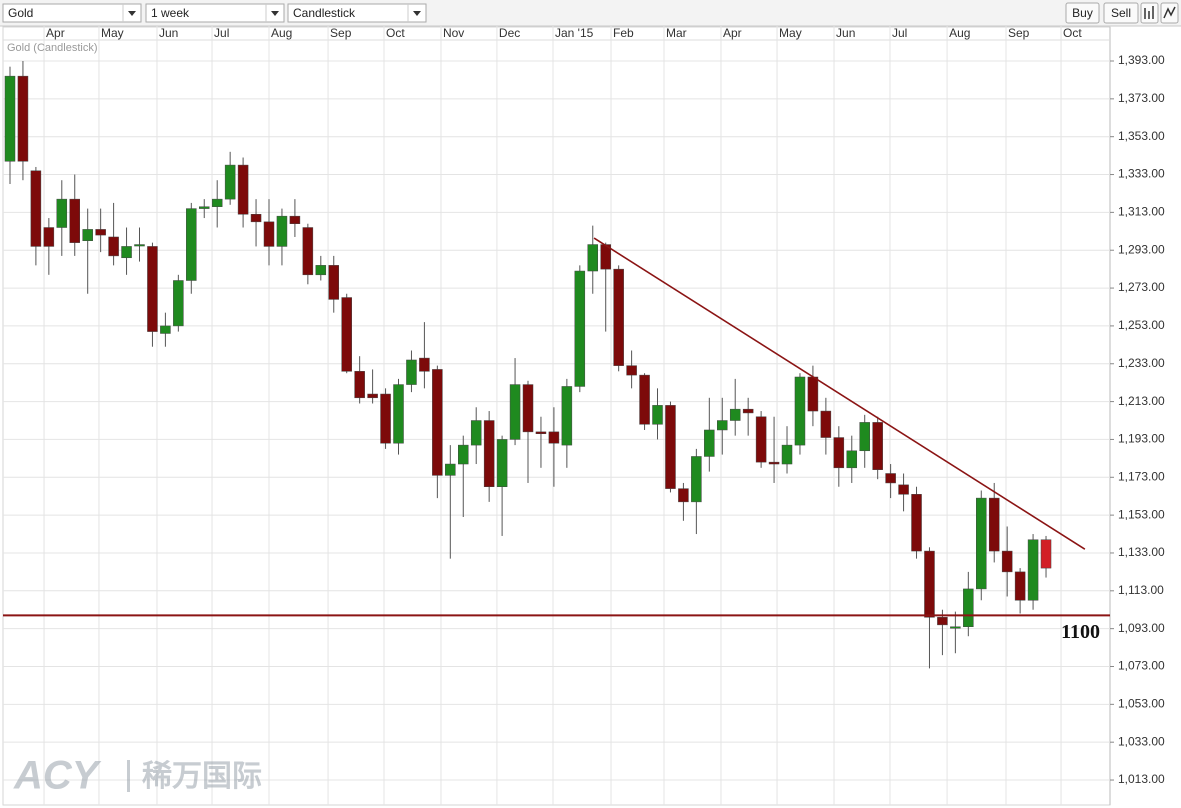  I want to click on x-tick-label: Sep, so click(1019, 33).